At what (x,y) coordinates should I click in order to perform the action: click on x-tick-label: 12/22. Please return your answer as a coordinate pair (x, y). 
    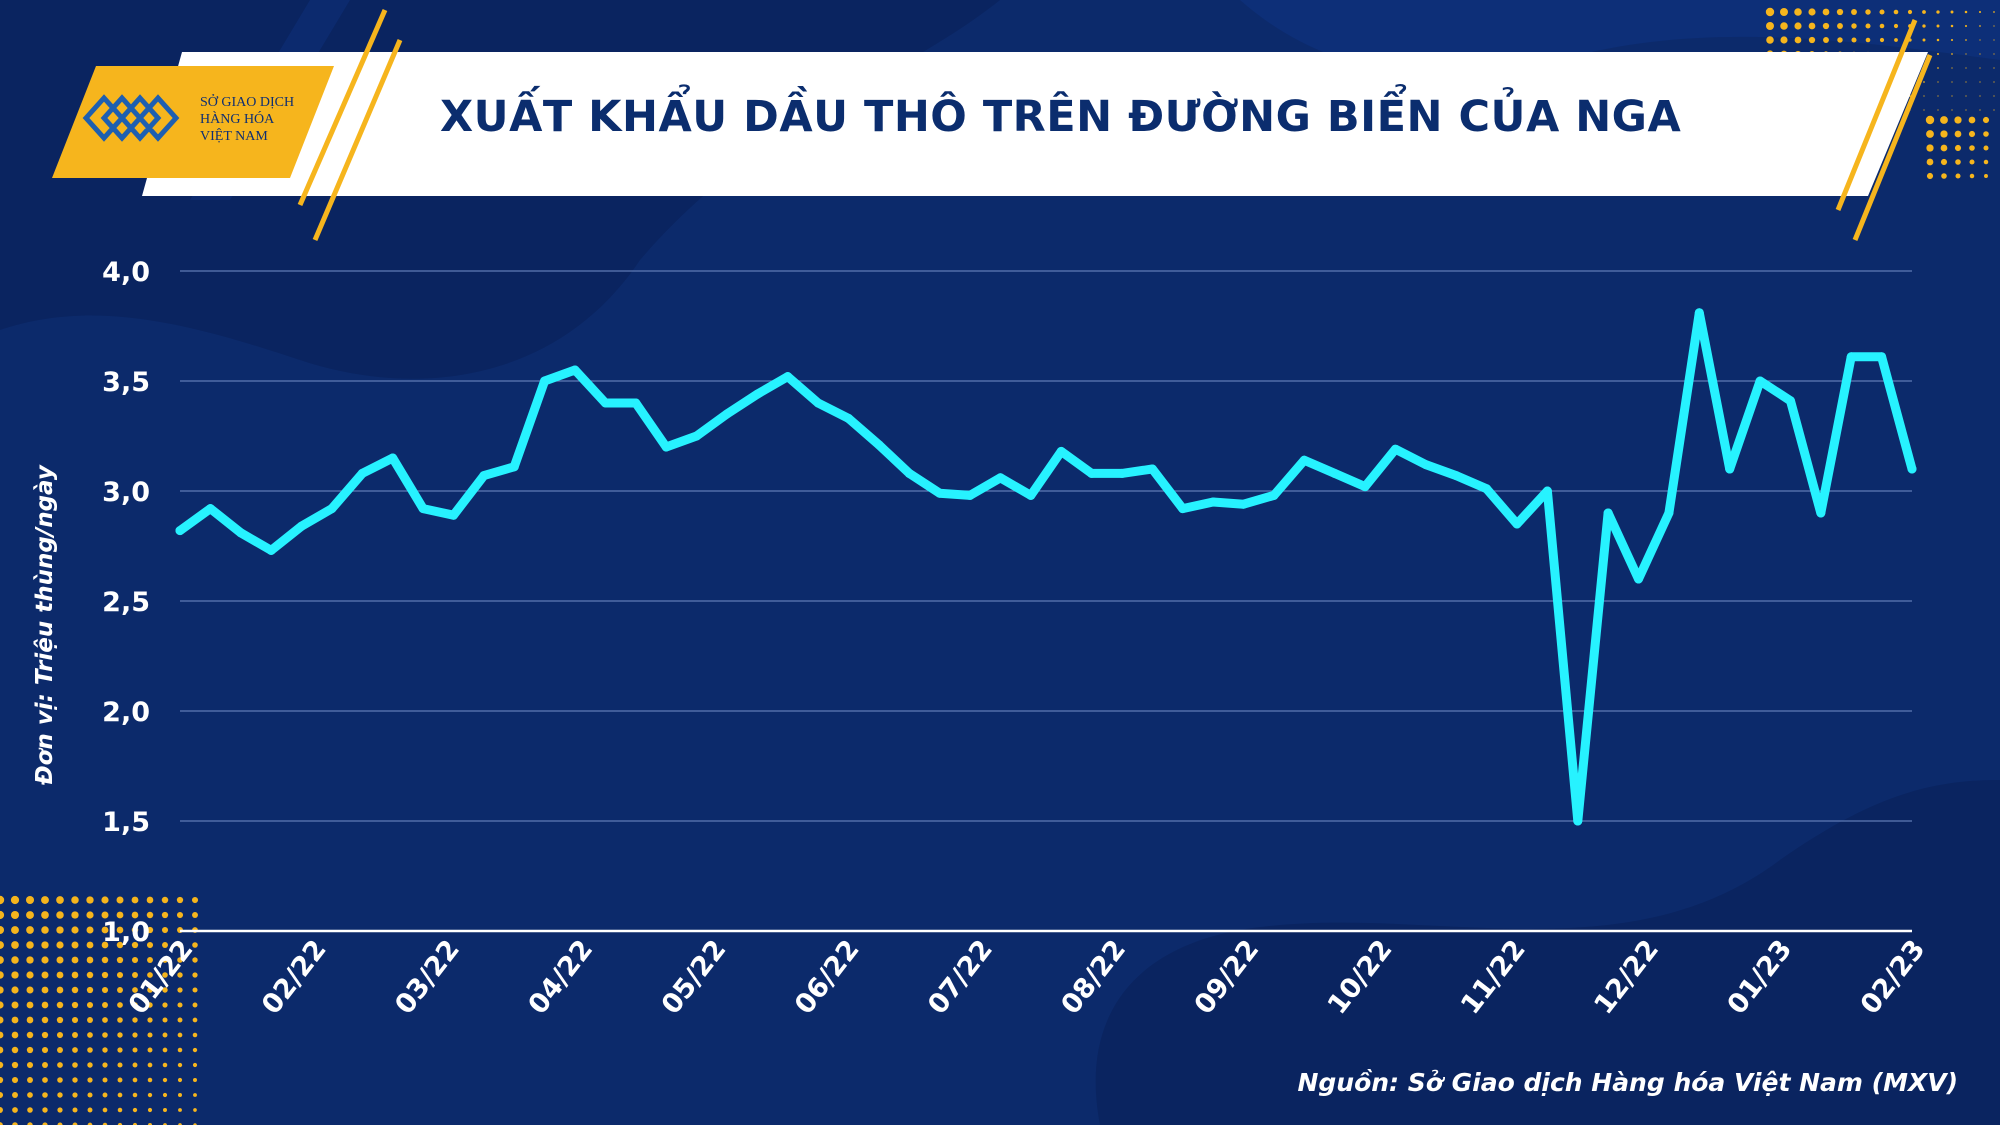
    Looking at the image, I should click on (1626, 977).